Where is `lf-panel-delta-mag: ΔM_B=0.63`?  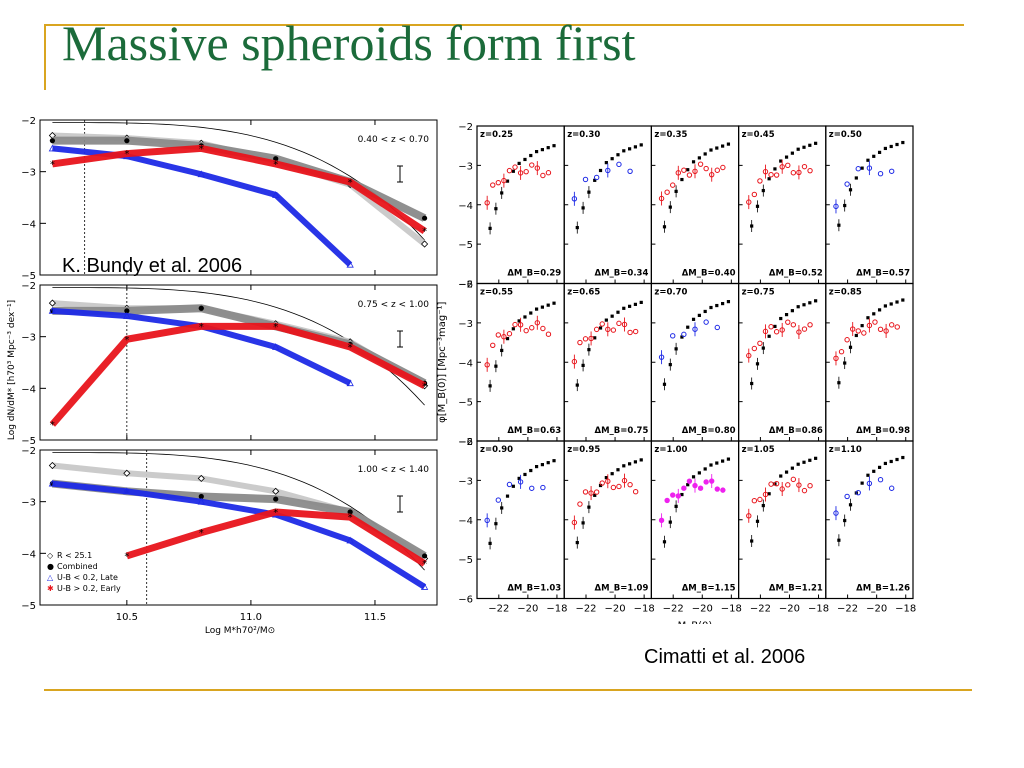
lf-panel-delta-mag: ΔM_B=0.63 is located at coordinates (534, 431).